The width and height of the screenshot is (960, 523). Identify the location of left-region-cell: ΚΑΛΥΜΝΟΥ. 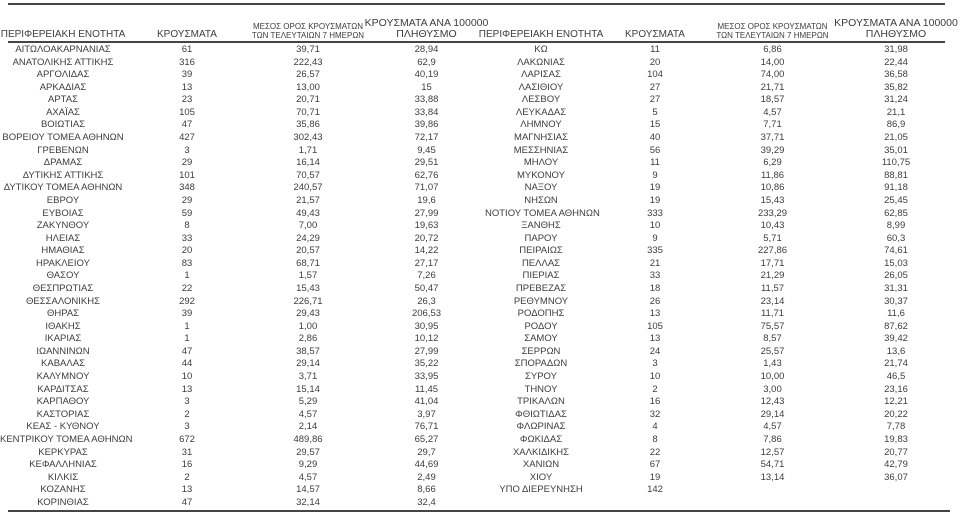
(63, 377).